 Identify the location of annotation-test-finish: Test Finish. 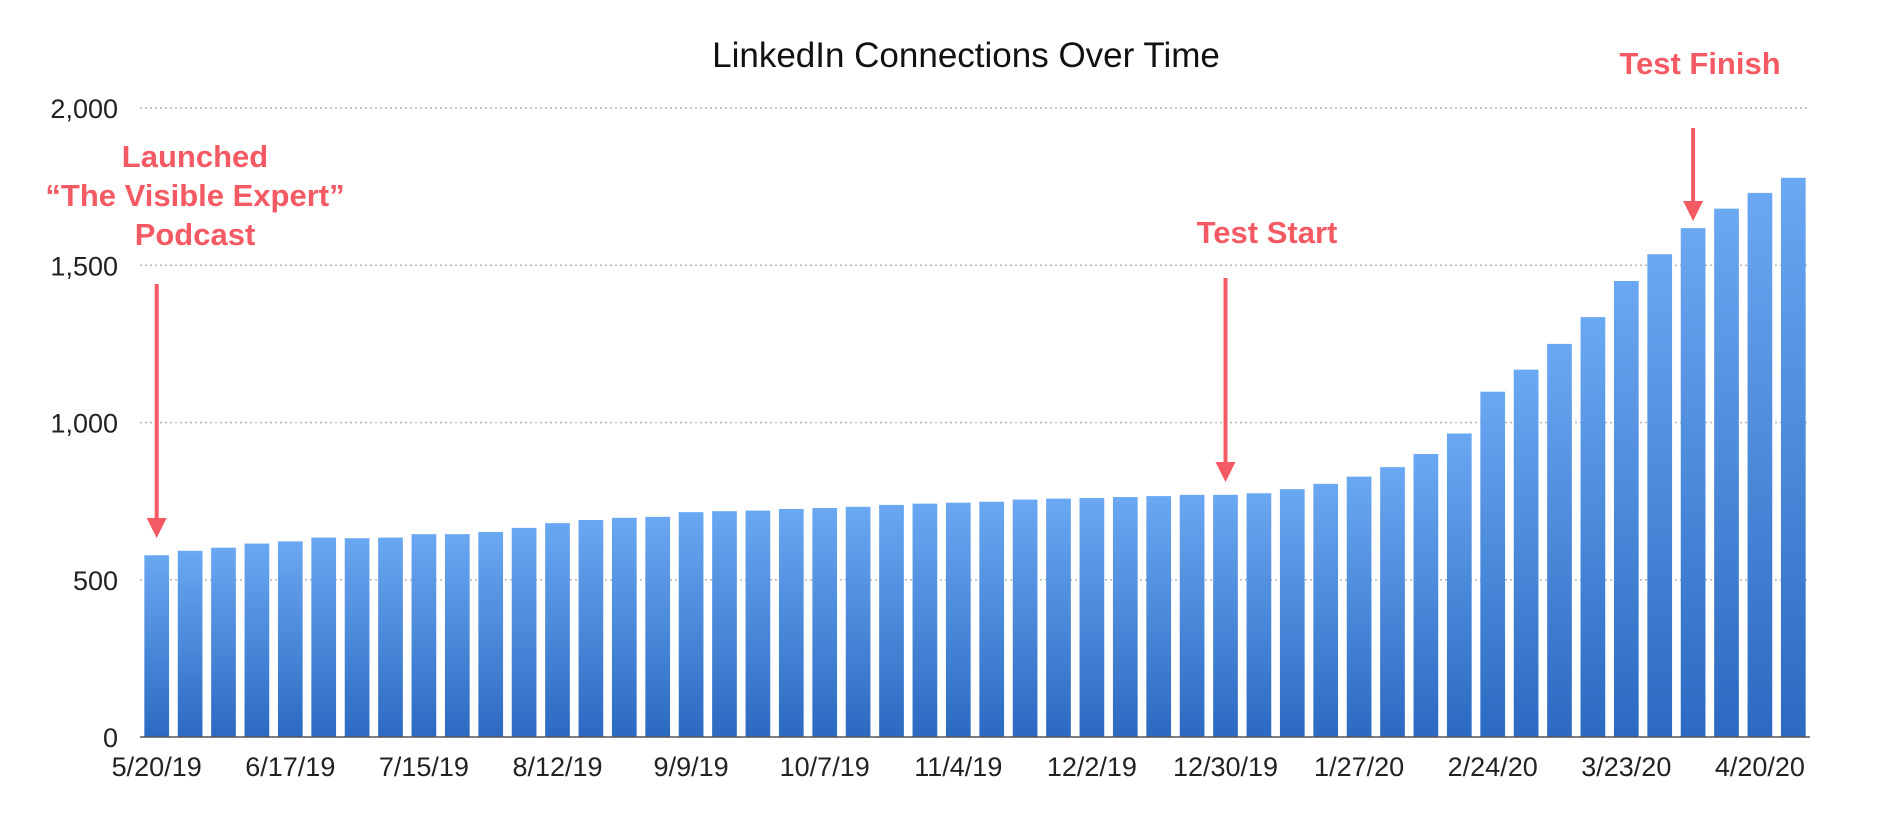
(1700, 133).